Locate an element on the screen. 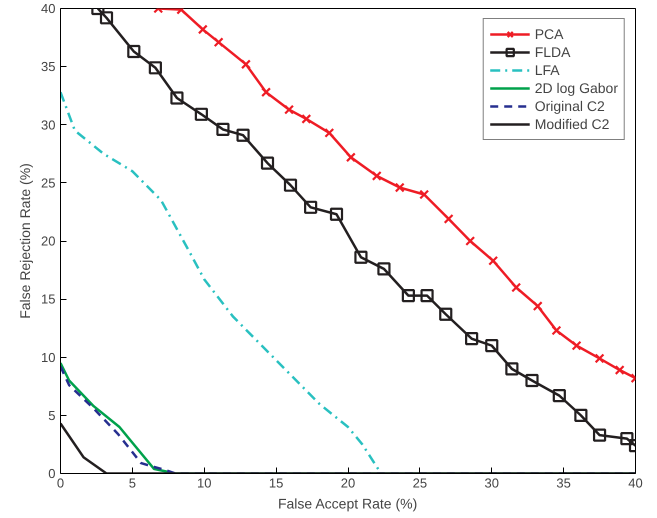  y-tick-label: 25 is located at coordinates (48, 182).